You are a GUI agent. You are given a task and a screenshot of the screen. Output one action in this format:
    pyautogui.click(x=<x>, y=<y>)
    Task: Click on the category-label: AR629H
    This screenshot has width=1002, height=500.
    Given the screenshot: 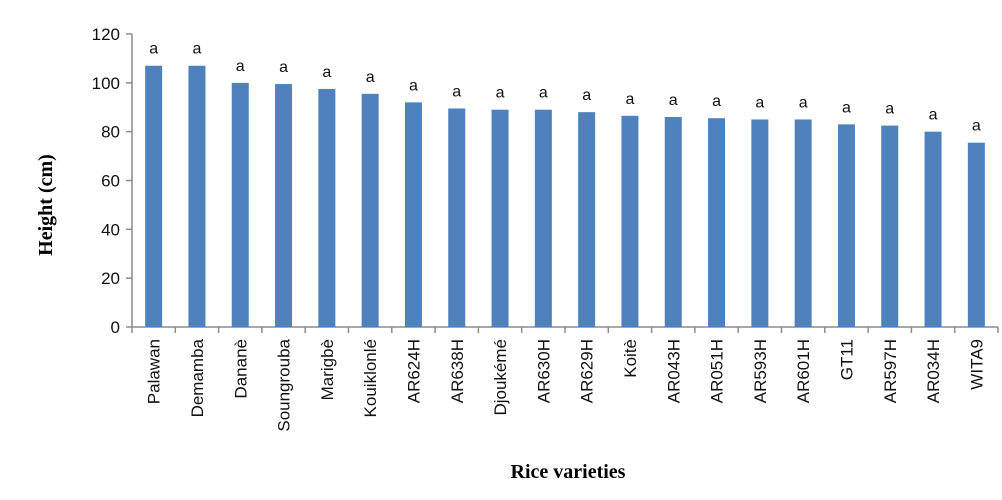 What is the action you would take?
    pyautogui.click(x=587, y=371)
    